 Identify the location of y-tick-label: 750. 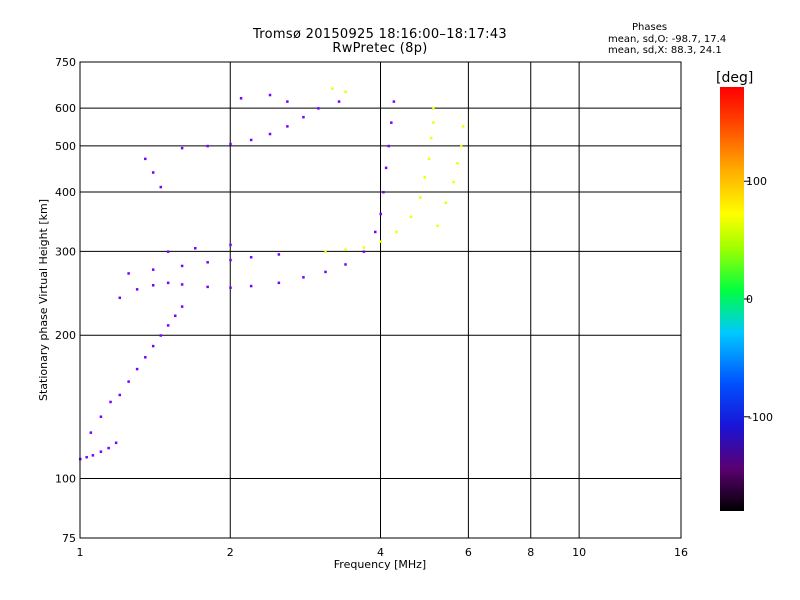
(65, 62).